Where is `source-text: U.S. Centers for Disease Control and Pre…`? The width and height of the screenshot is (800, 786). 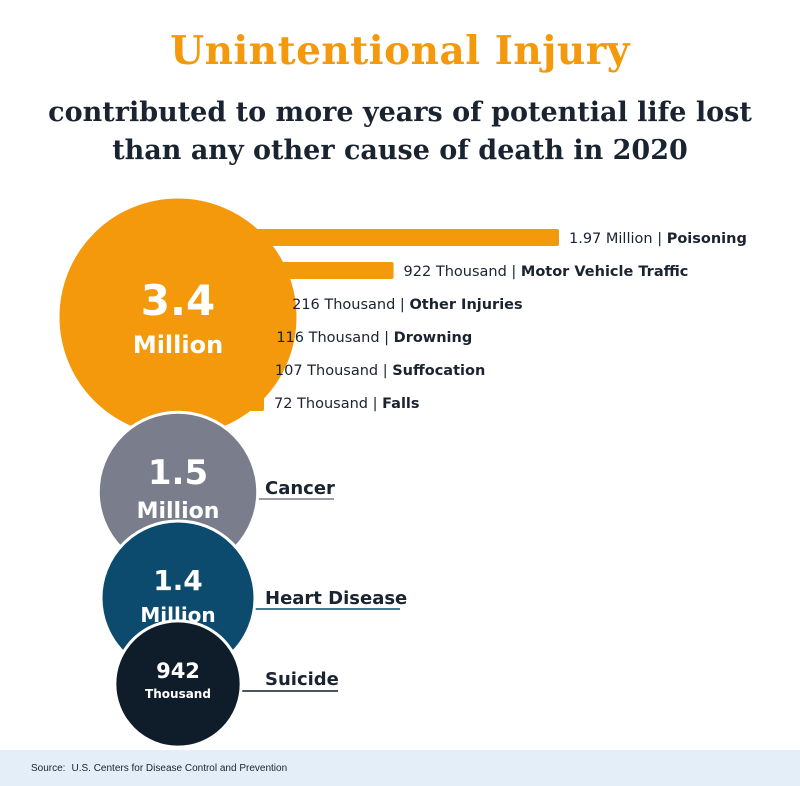 source-text: U.S. Centers for Disease Control and Pre… is located at coordinates (179, 768).